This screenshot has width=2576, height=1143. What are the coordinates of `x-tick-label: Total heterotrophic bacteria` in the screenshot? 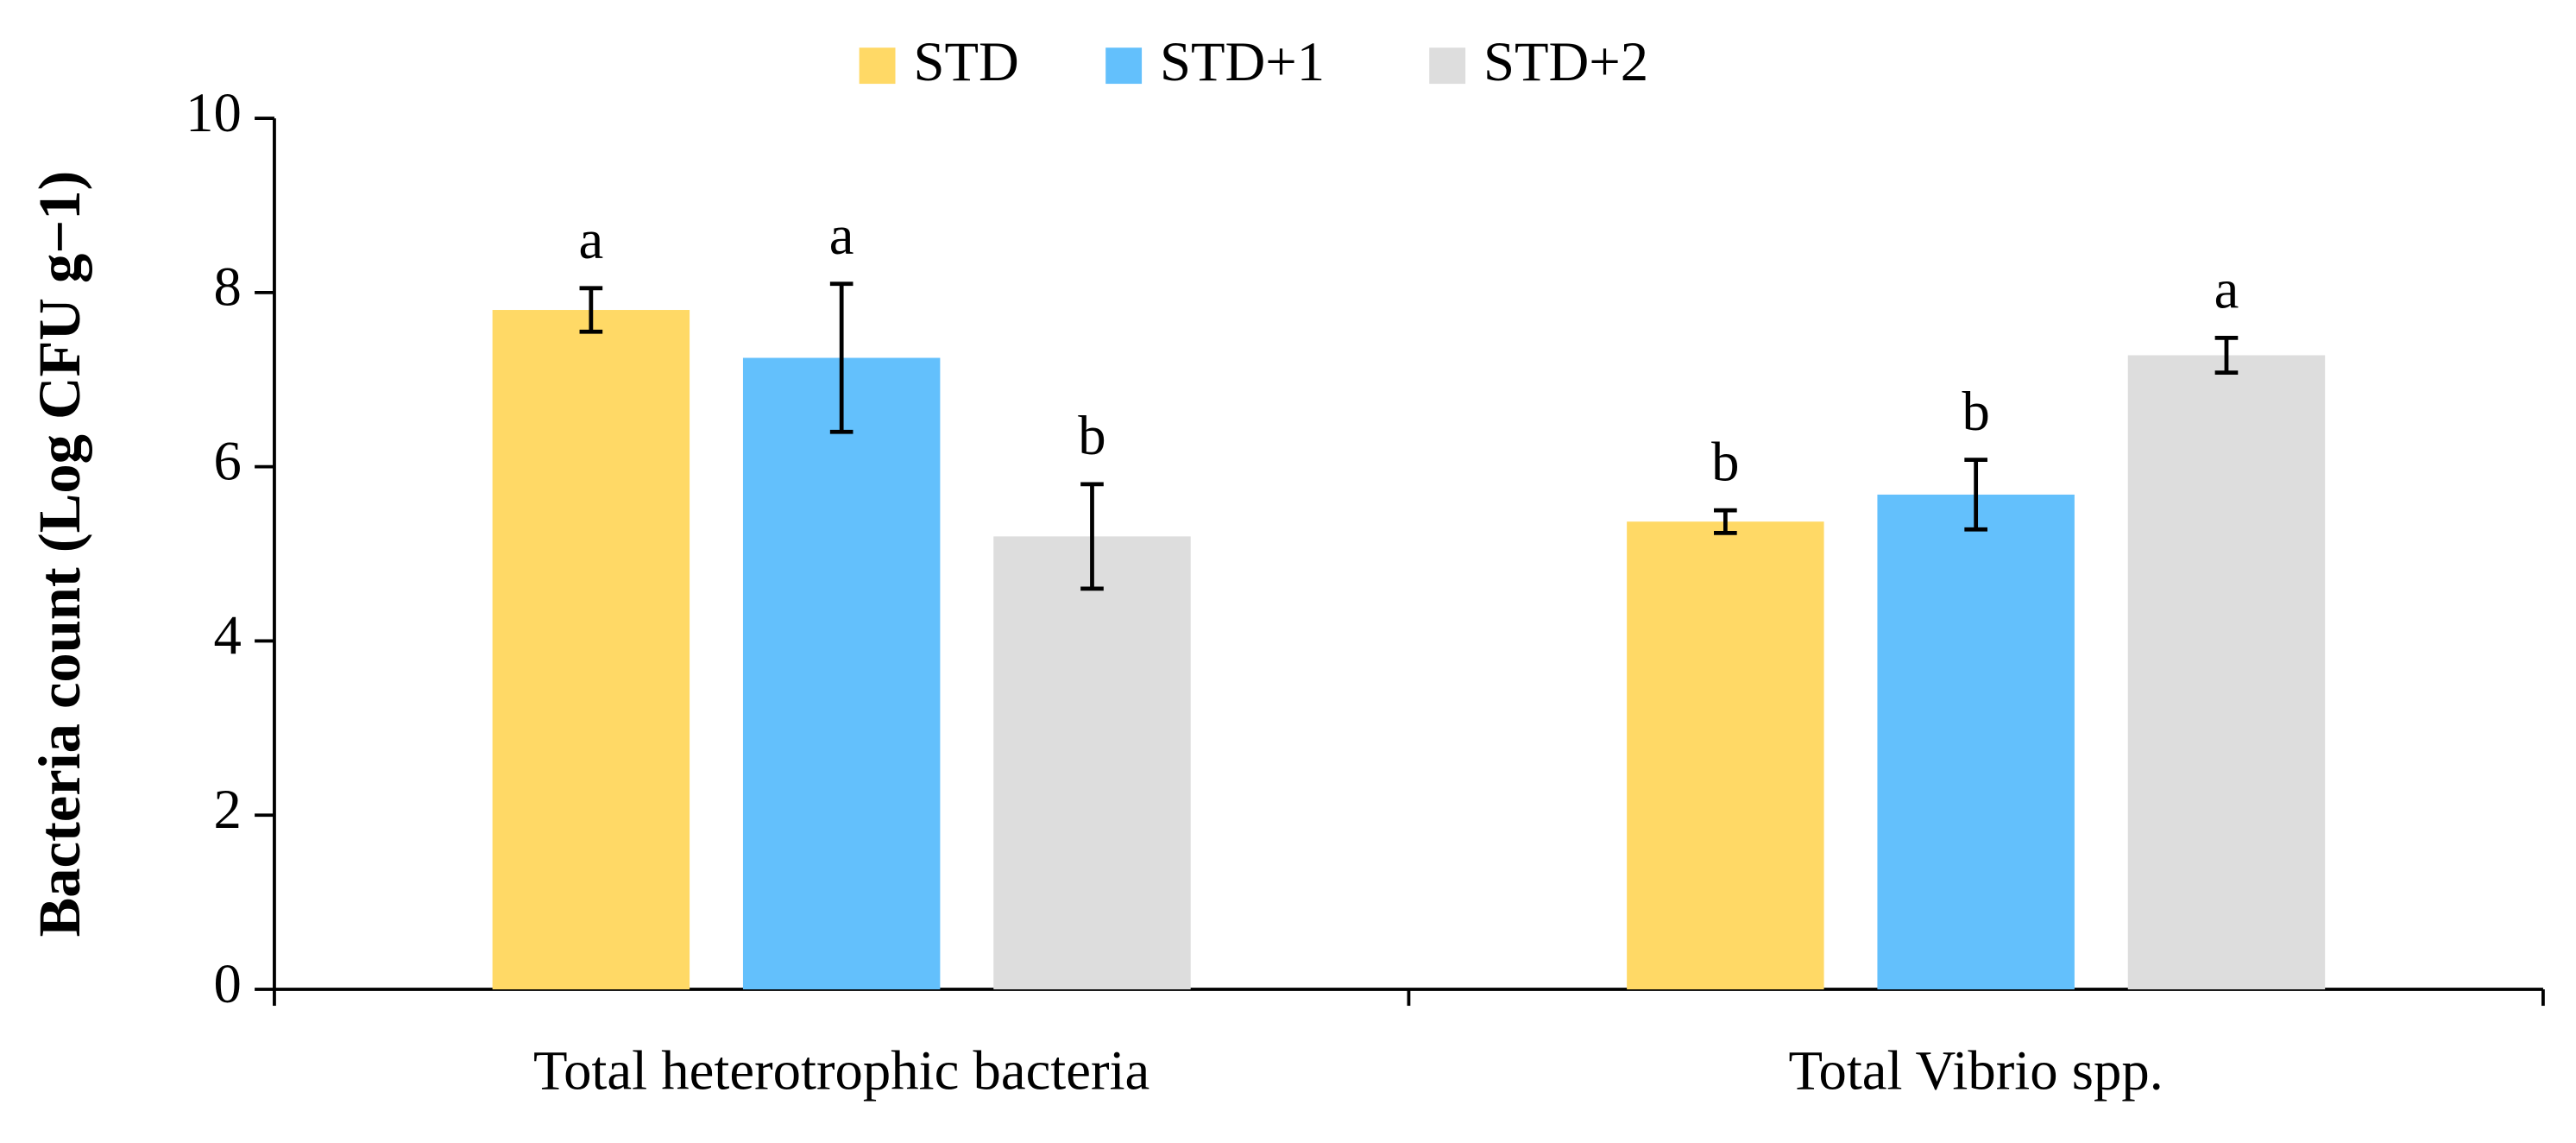 It's located at (841, 1070).